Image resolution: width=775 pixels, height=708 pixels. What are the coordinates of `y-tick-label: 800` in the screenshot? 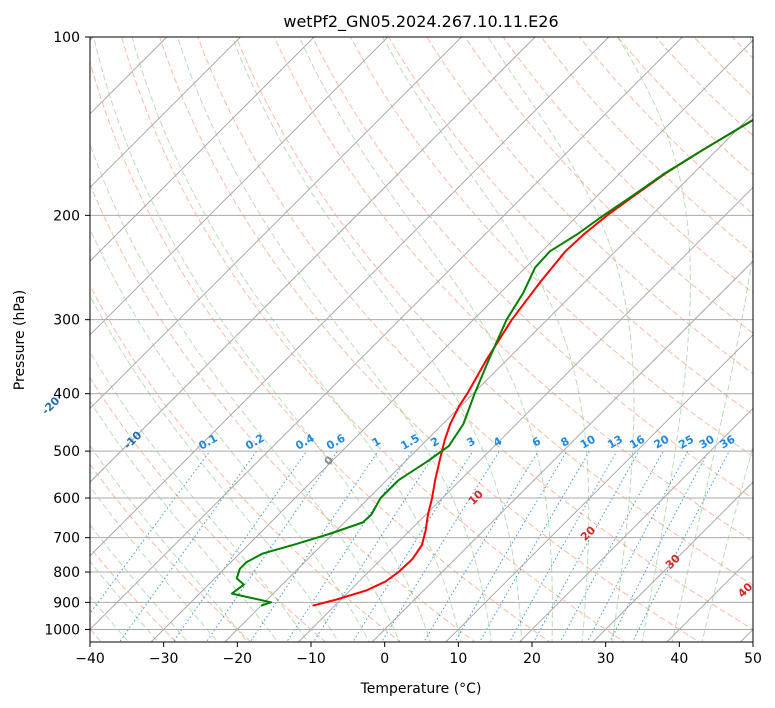 It's located at (66, 573).